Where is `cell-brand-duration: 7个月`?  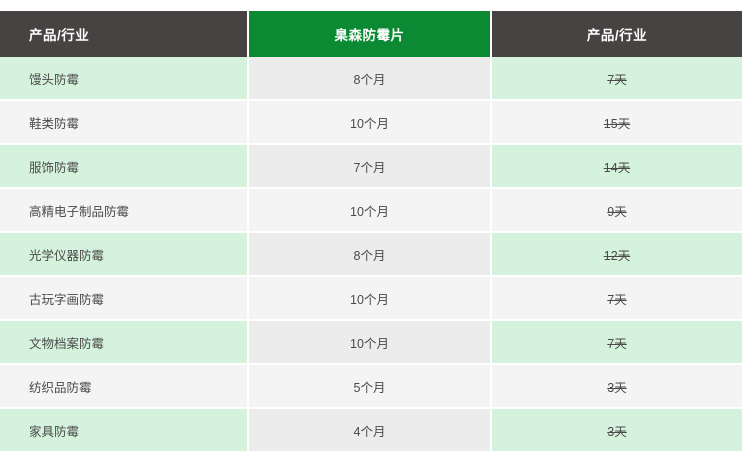 cell-brand-duration: 7个月 is located at coordinates (369, 167).